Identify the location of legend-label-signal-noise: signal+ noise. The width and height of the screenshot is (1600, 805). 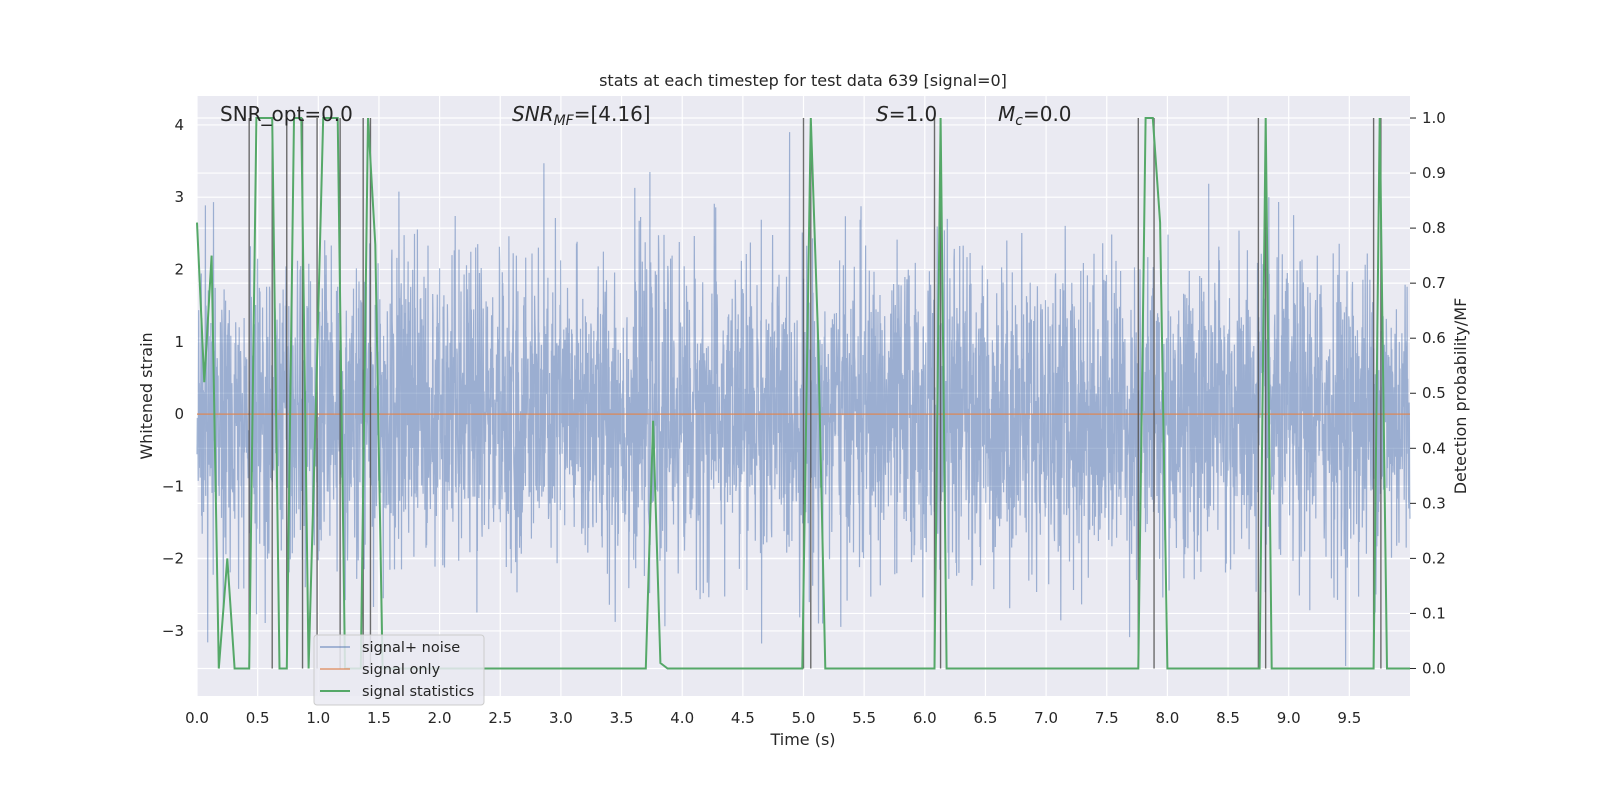
(411, 648).